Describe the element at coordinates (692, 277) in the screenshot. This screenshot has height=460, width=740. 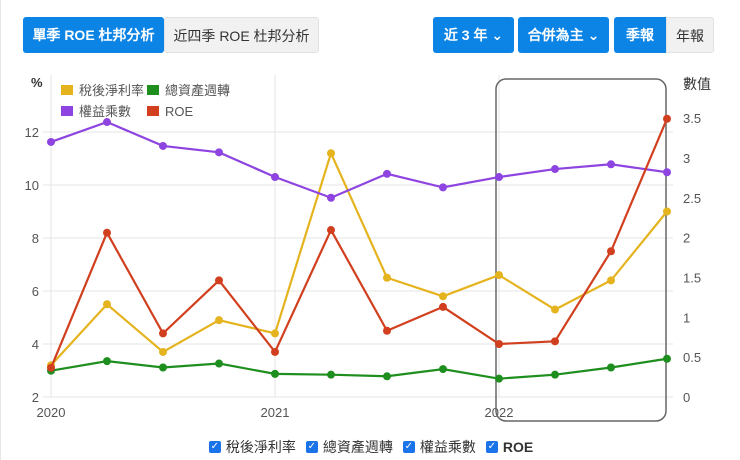
I see `y-right-tick: 1.5` at that location.